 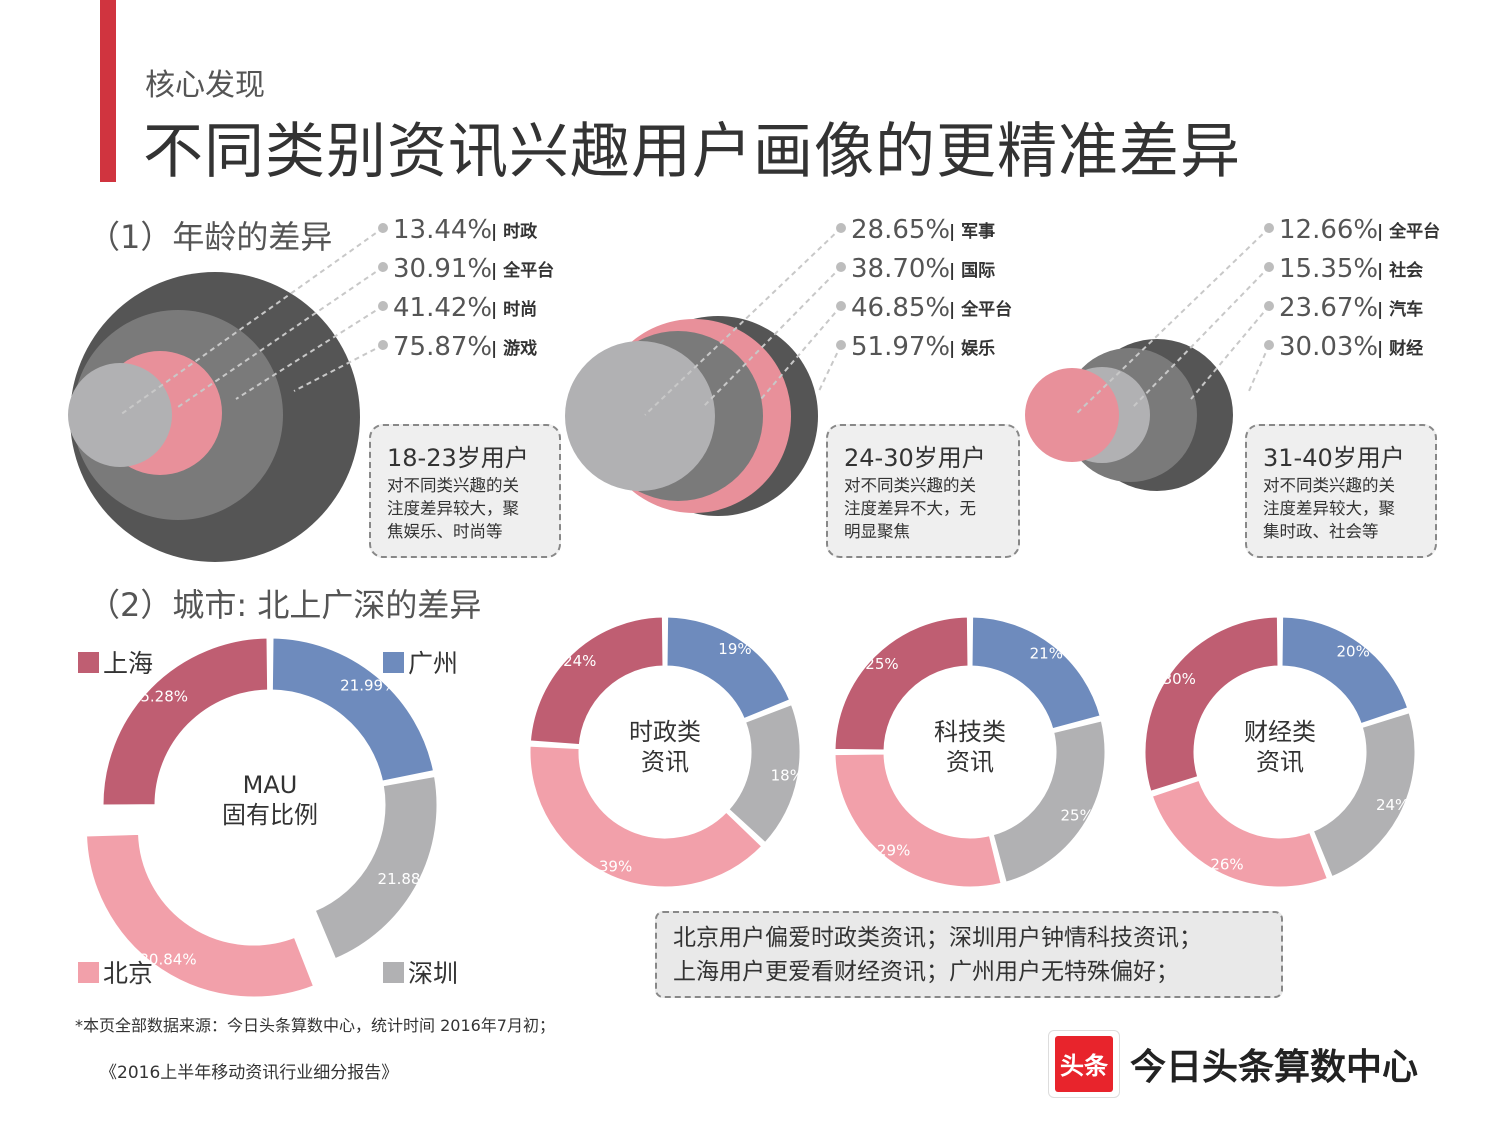 What do you see at coordinates (368, 686) in the screenshot?
I see `slice-label: 21.99%` at bounding box center [368, 686].